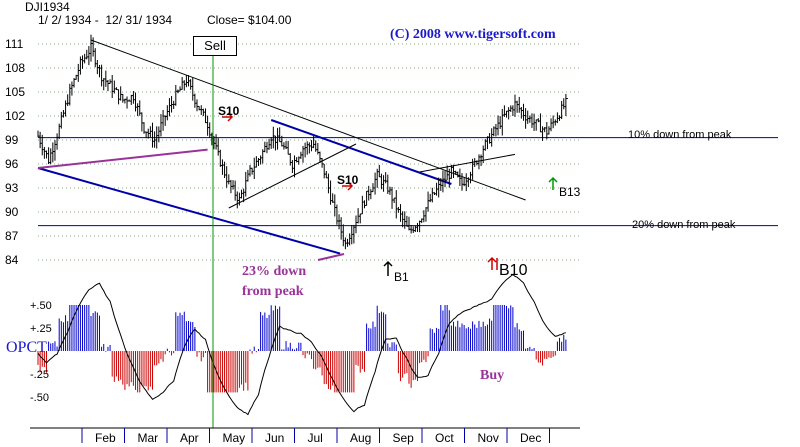 The width and height of the screenshot is (800, 447). What do you see at coordinates (331, 257) in the screenshot?
I see `annotation-pointer-icon` at bounding box center [331, 257].